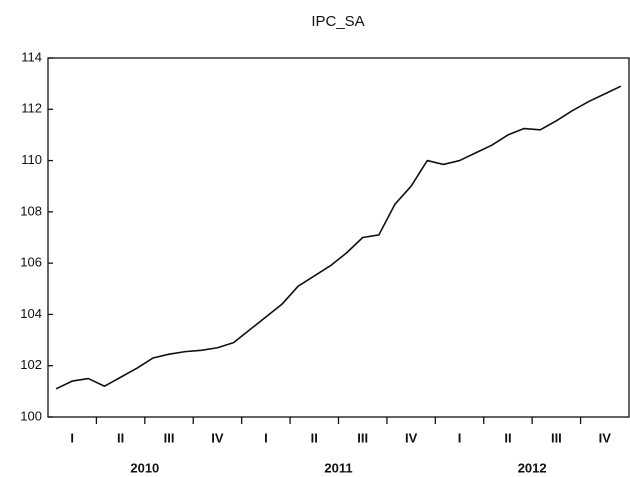 The image size is (630, 477). I want to click on x-year-label: 2010, so click(144, 467).